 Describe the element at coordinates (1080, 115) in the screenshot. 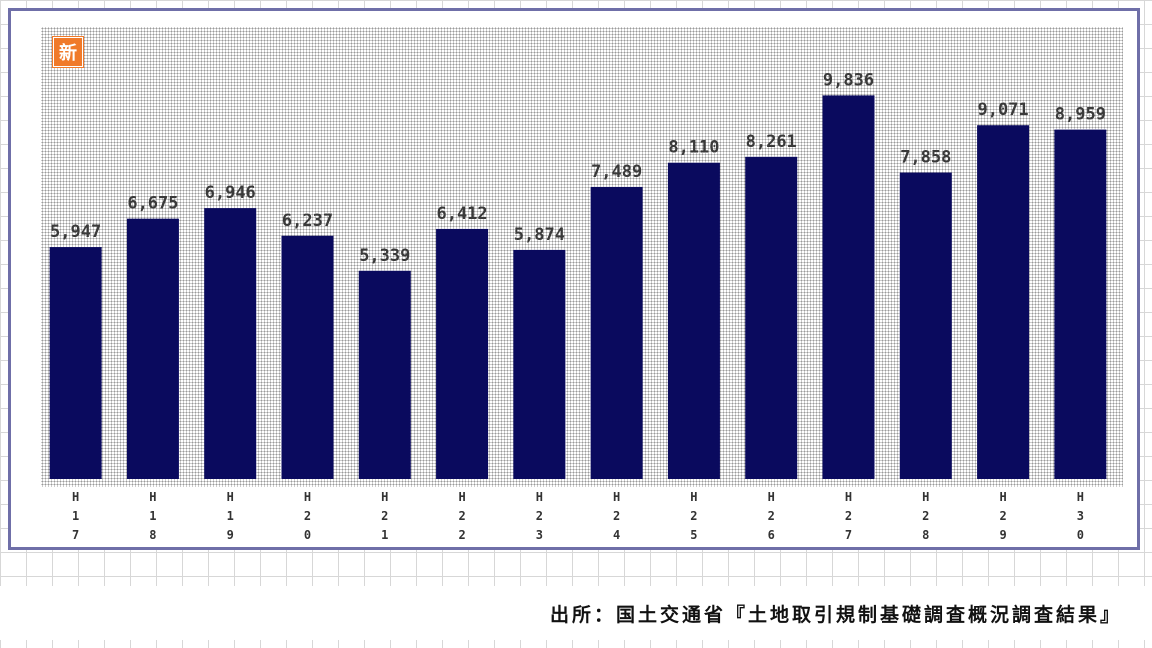

I see `data-label-H30: 8,959` at that location.